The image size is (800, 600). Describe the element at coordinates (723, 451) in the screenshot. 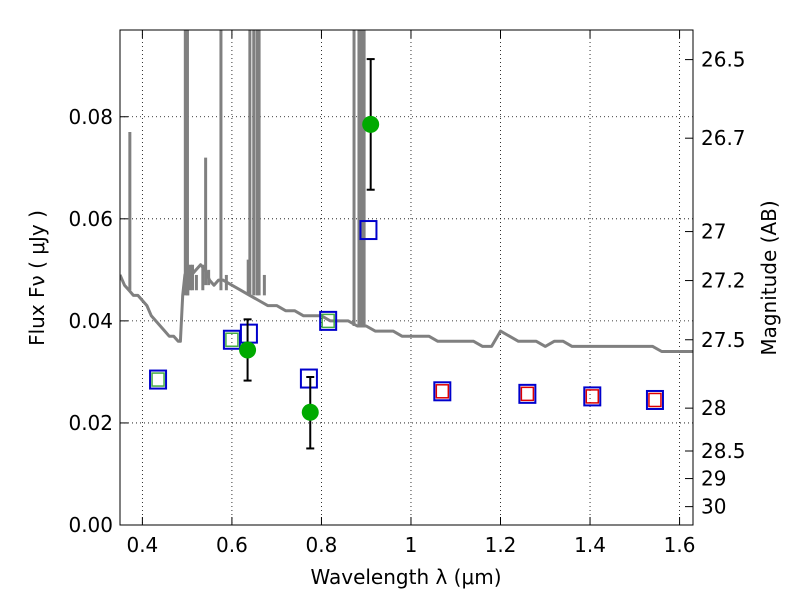

I see `y2-tick-label: 28.5` at that location.